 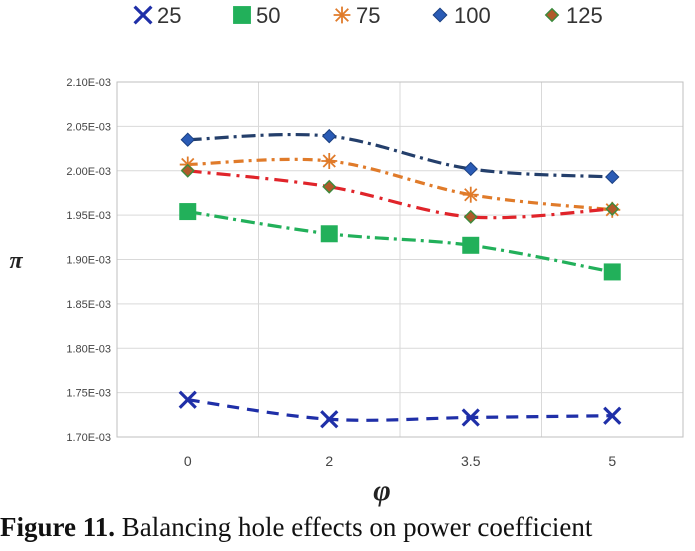 What do you see at coordinates (58, 527) in the screenshot?
I see `figure-caption-label: Figure 11.` at bounding box center [58, 527].